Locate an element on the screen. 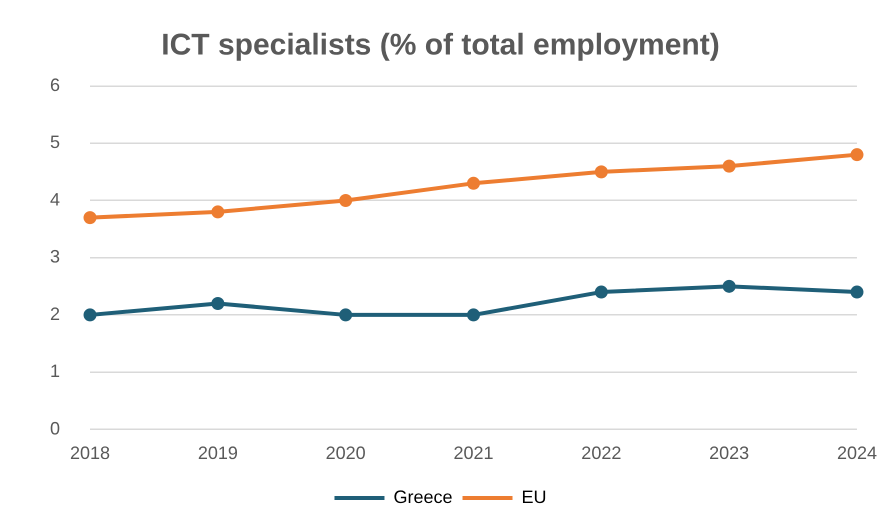 The image size is (891, 527). x-tick-label: 2022 is located at coordinates (601, 453).